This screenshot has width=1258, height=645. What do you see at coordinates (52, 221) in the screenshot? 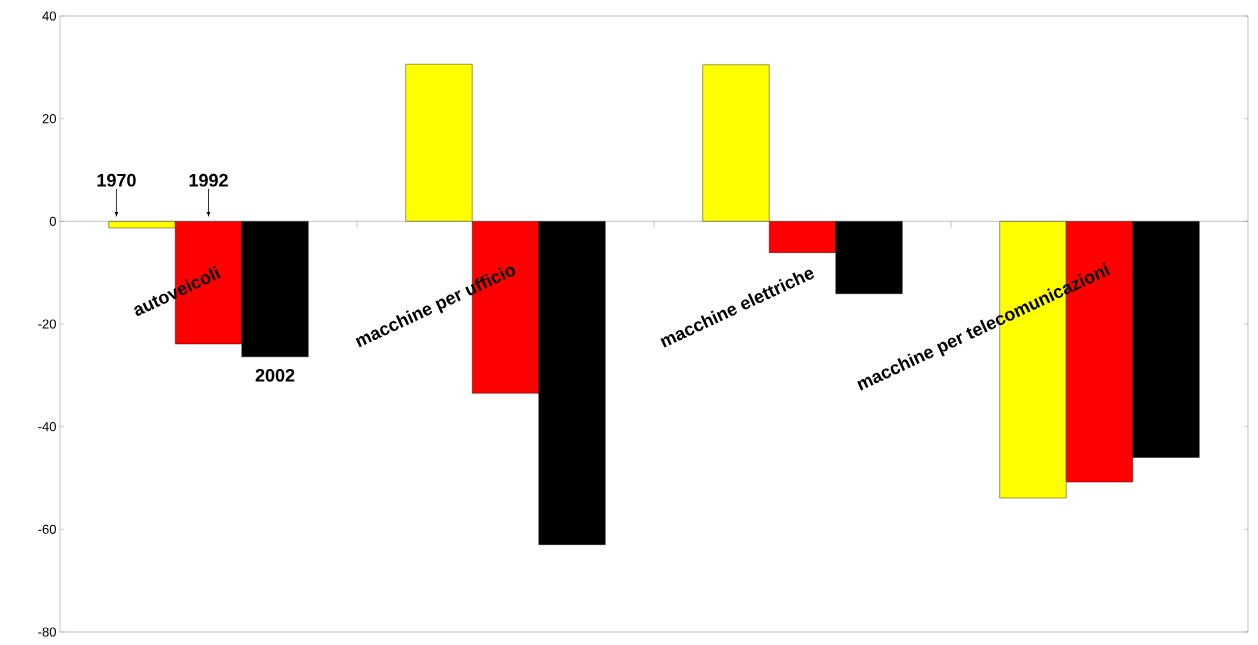
I see `y-tick-label: 0` at bounding box center [52, 221].